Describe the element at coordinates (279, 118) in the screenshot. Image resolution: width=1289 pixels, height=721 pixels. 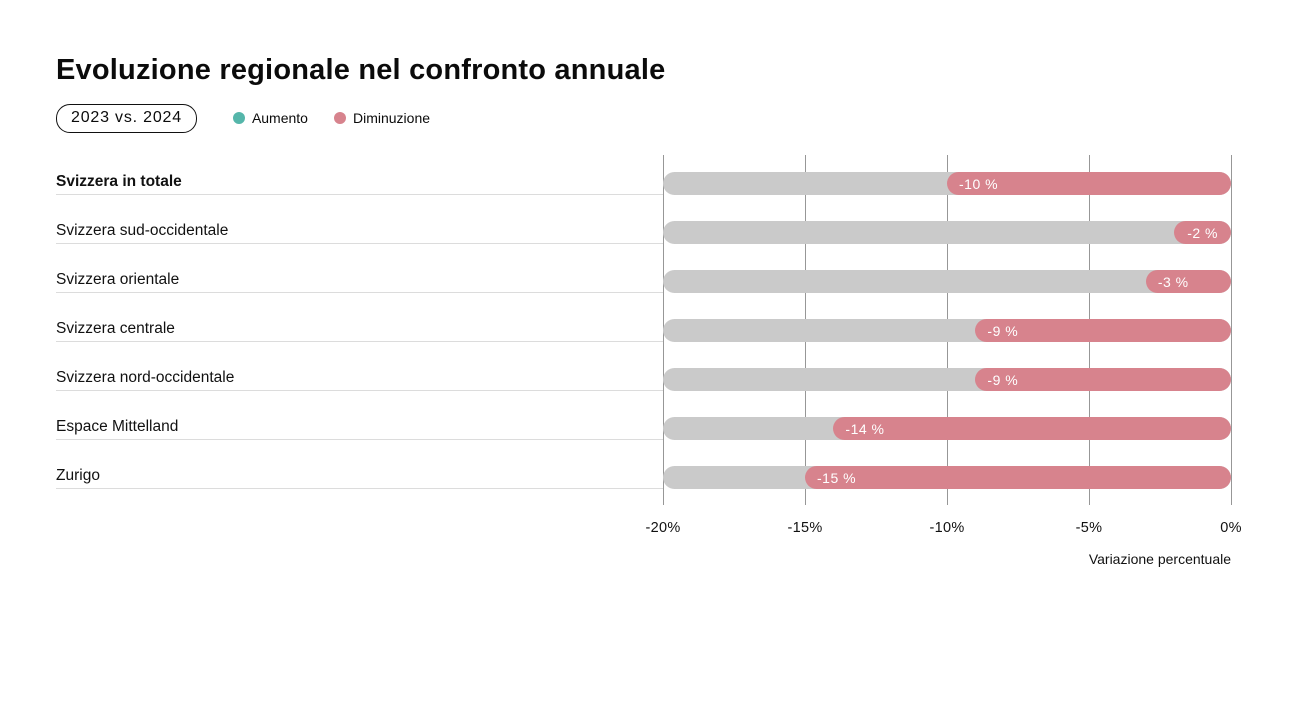
I see `legend-increase-label: Aumento` at that location.